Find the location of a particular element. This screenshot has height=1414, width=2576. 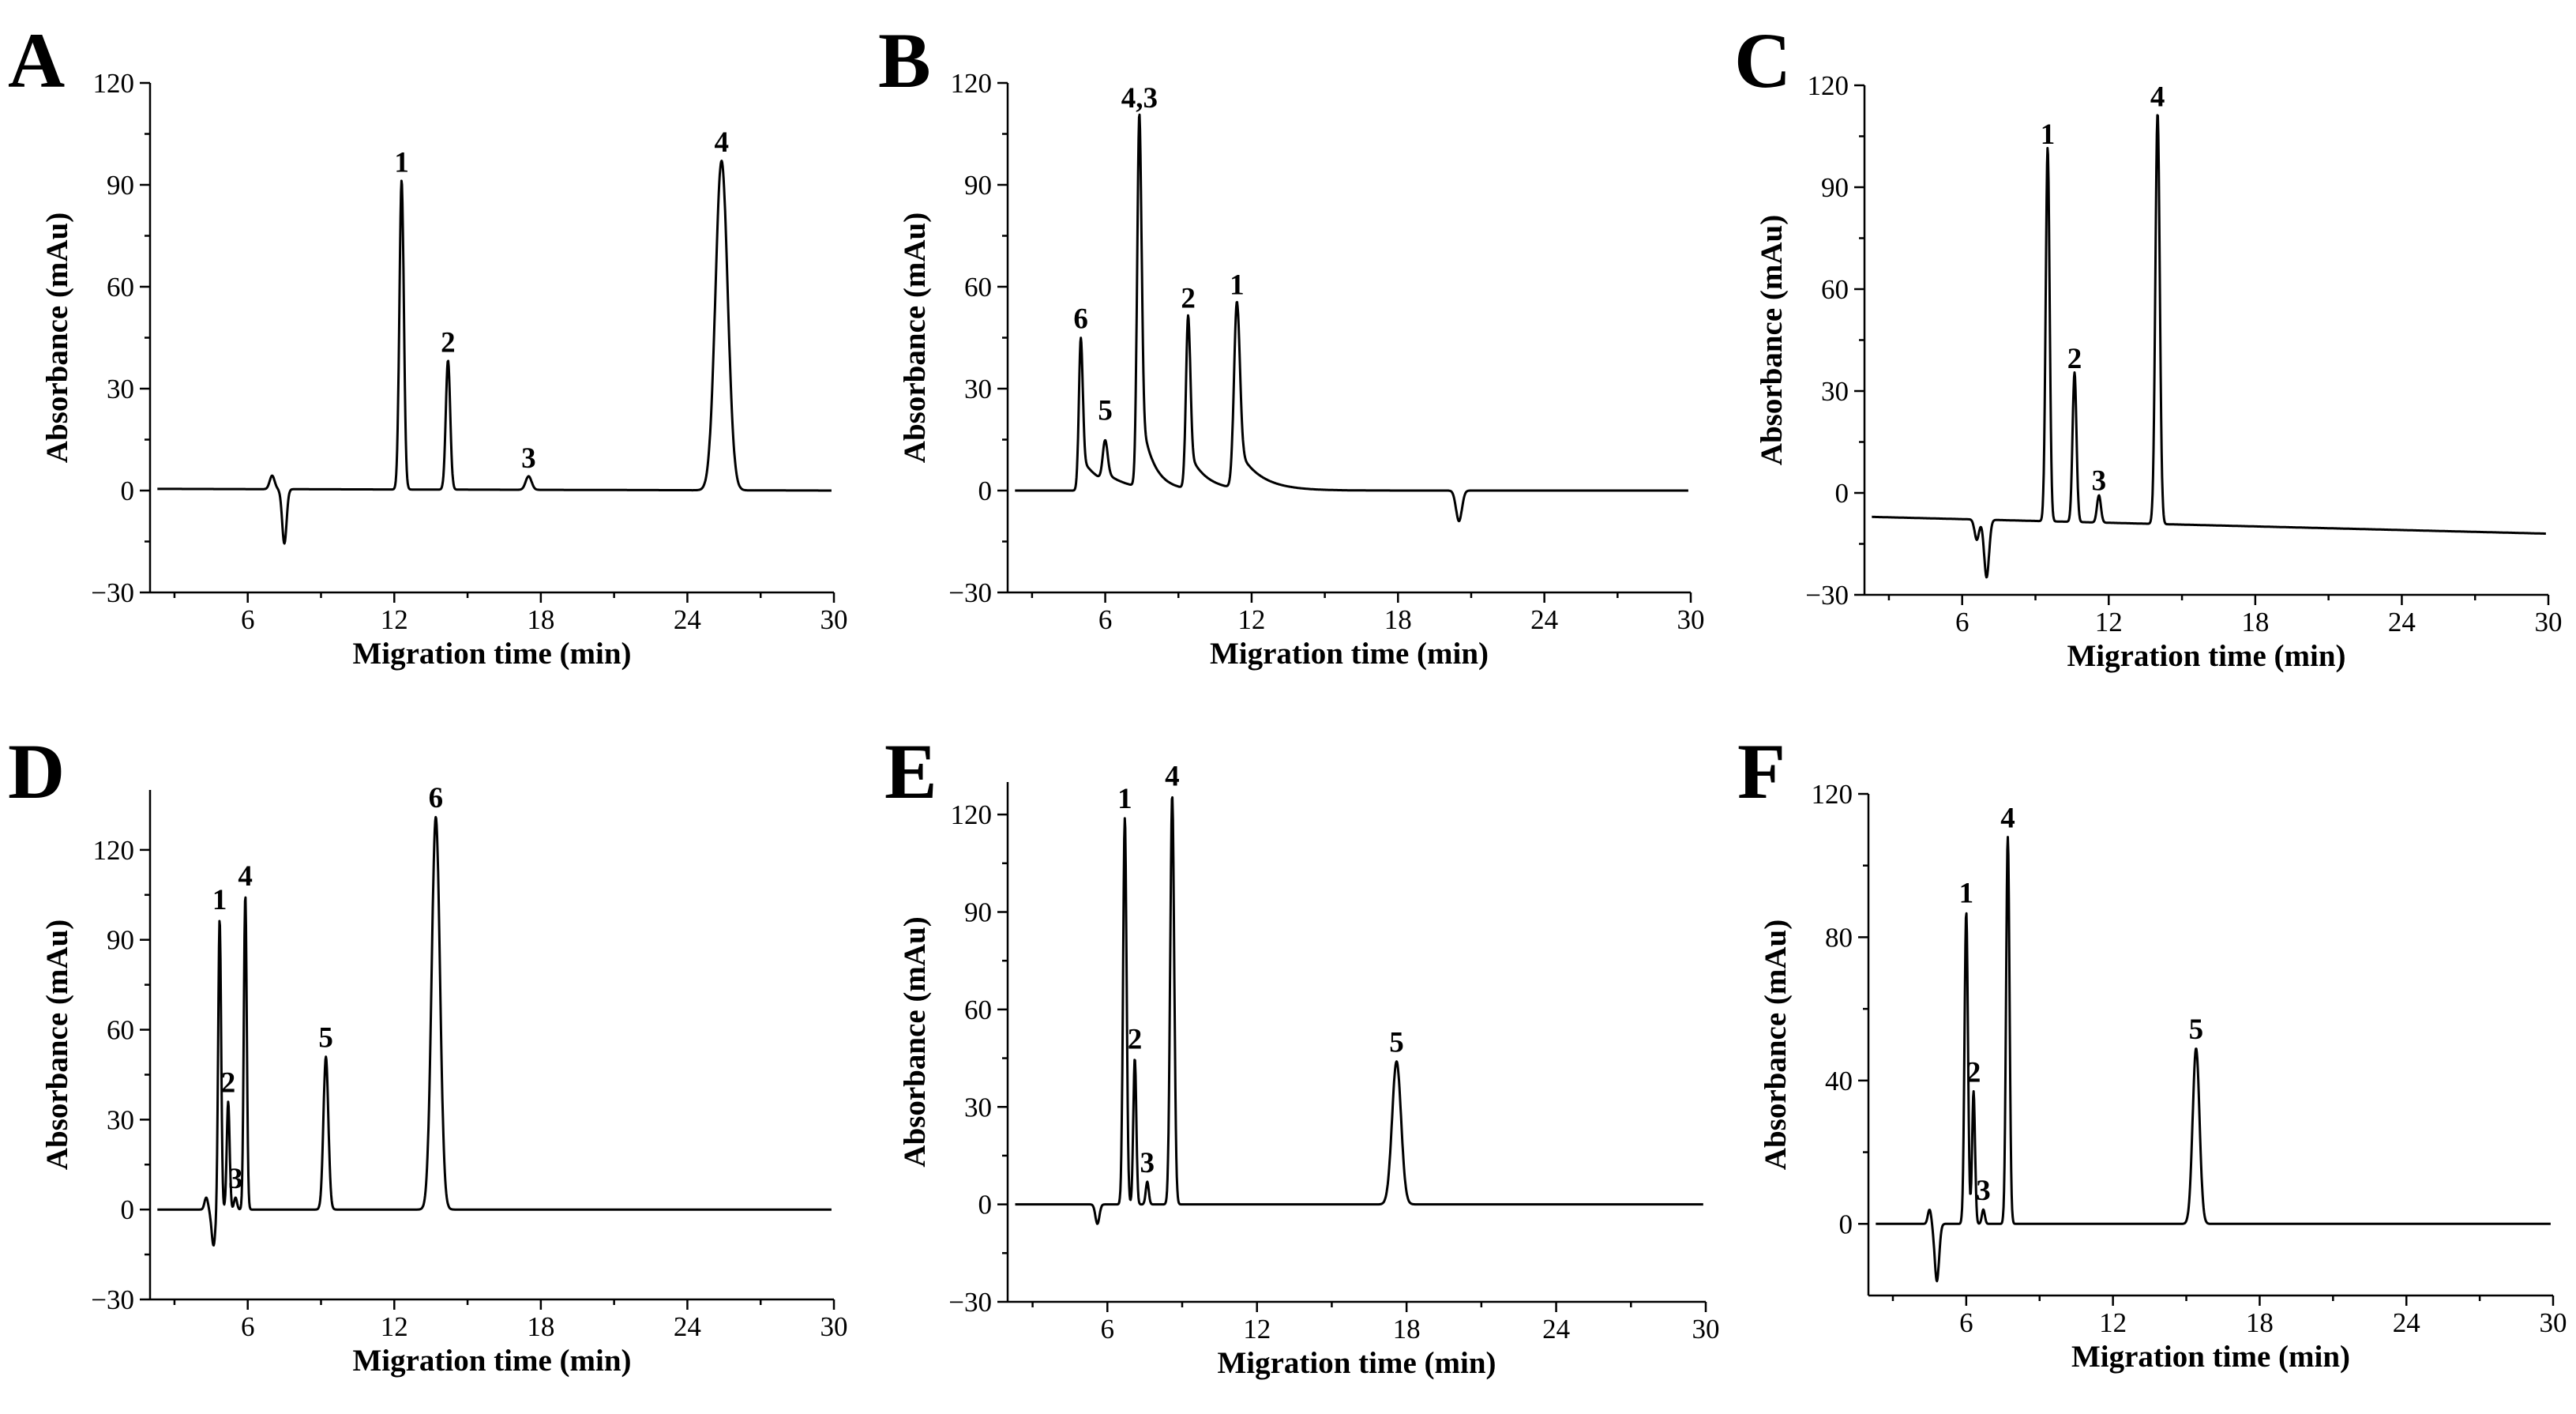

panel-e-letter: E is located at coordinates (910, 772).